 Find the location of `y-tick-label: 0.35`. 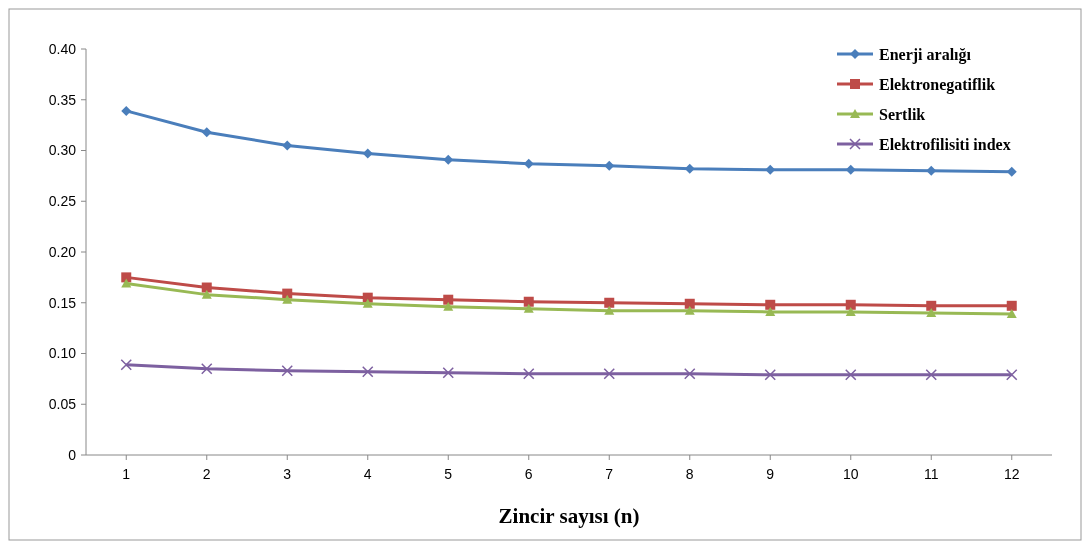

y-tick-label: 0.35 is located at coordinates (62, 99).